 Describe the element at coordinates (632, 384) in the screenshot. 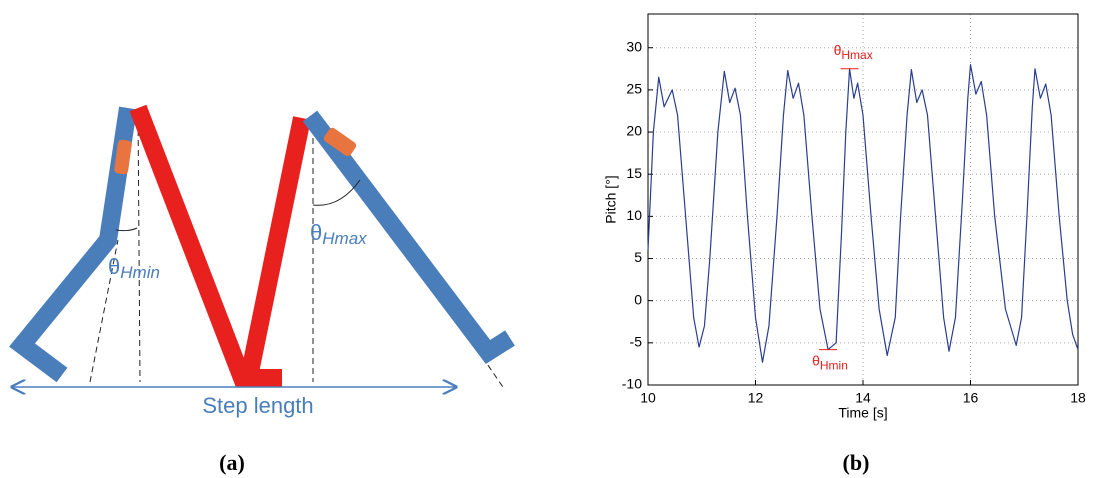

I see `y-tick-label: -10` at that location.